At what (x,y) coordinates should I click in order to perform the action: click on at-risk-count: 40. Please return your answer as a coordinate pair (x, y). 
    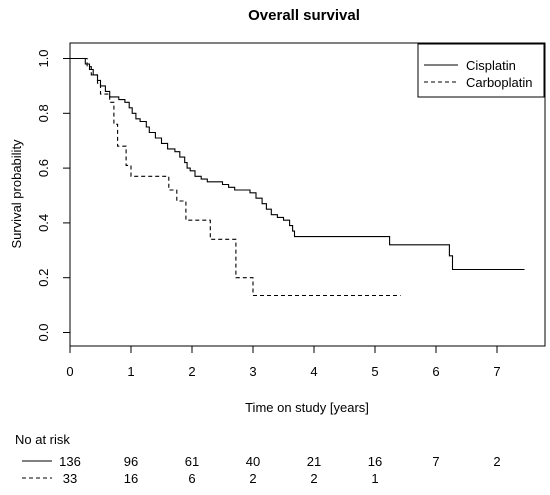
    Looking at the image, I should click on (253, 461).